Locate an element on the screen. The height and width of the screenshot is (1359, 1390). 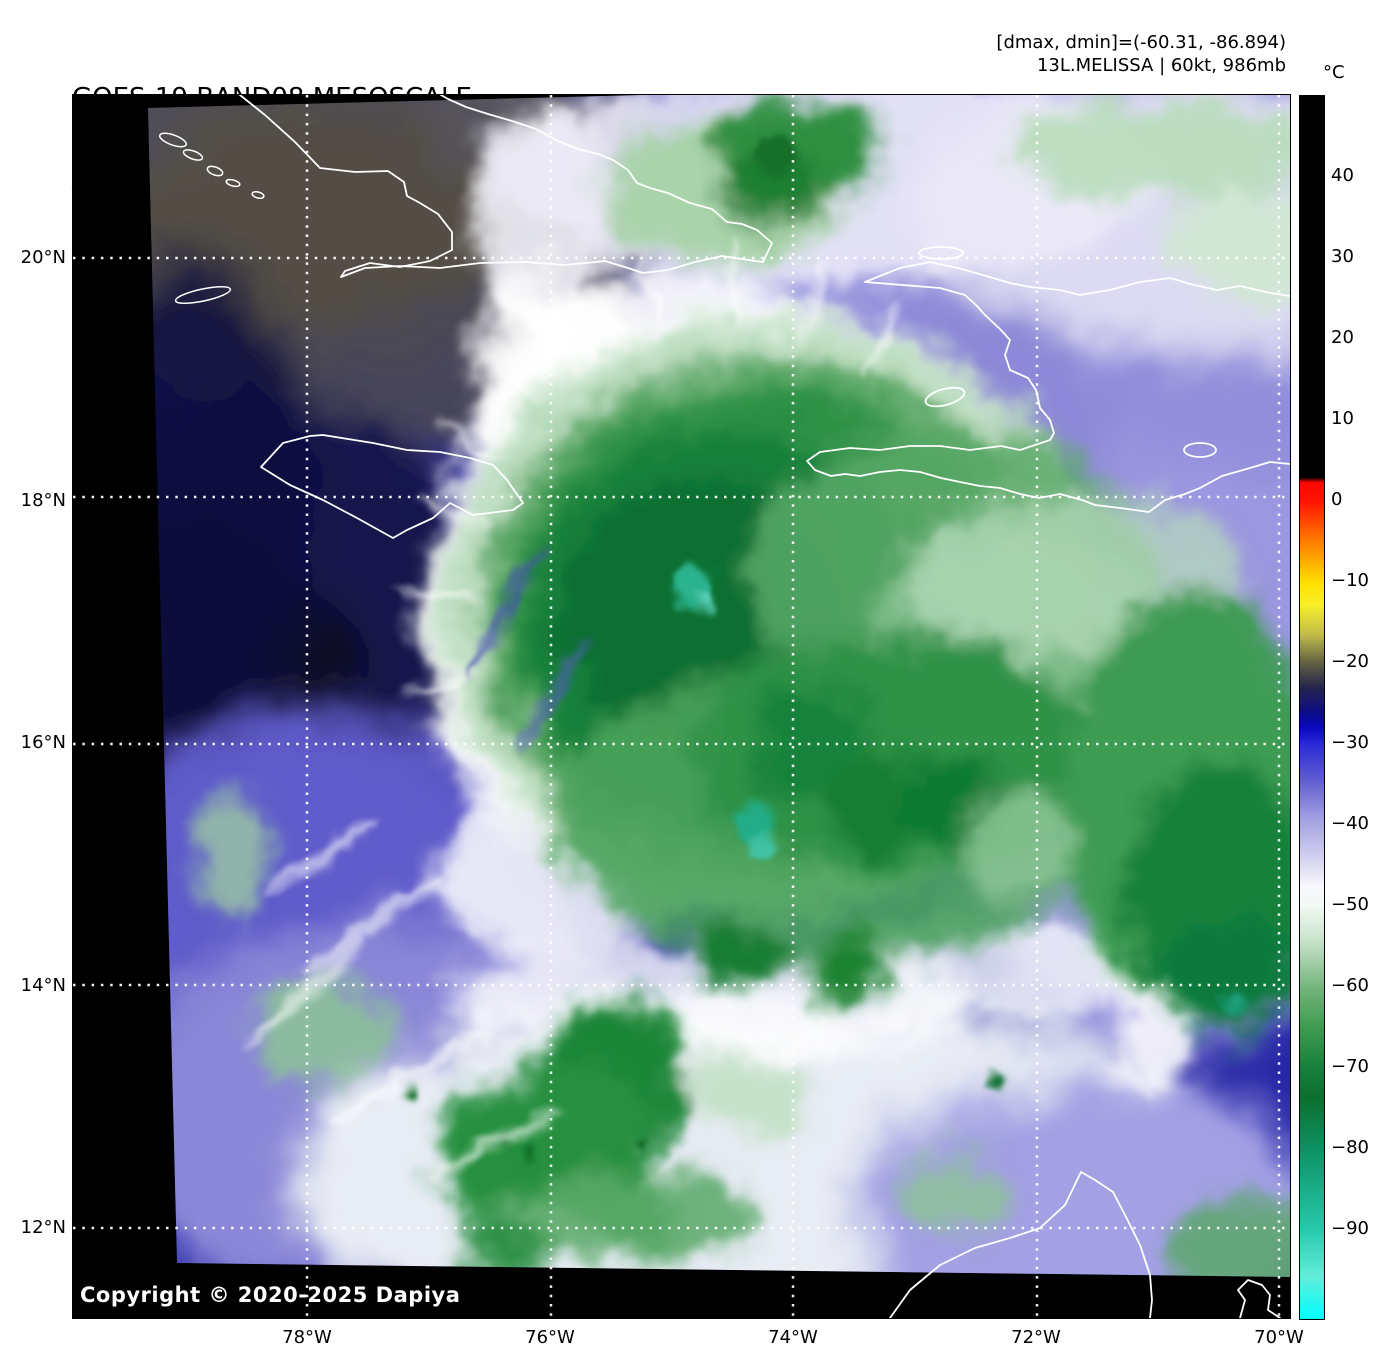
colorbar-tick-label: 10 is located at coordinates (1342, 418).